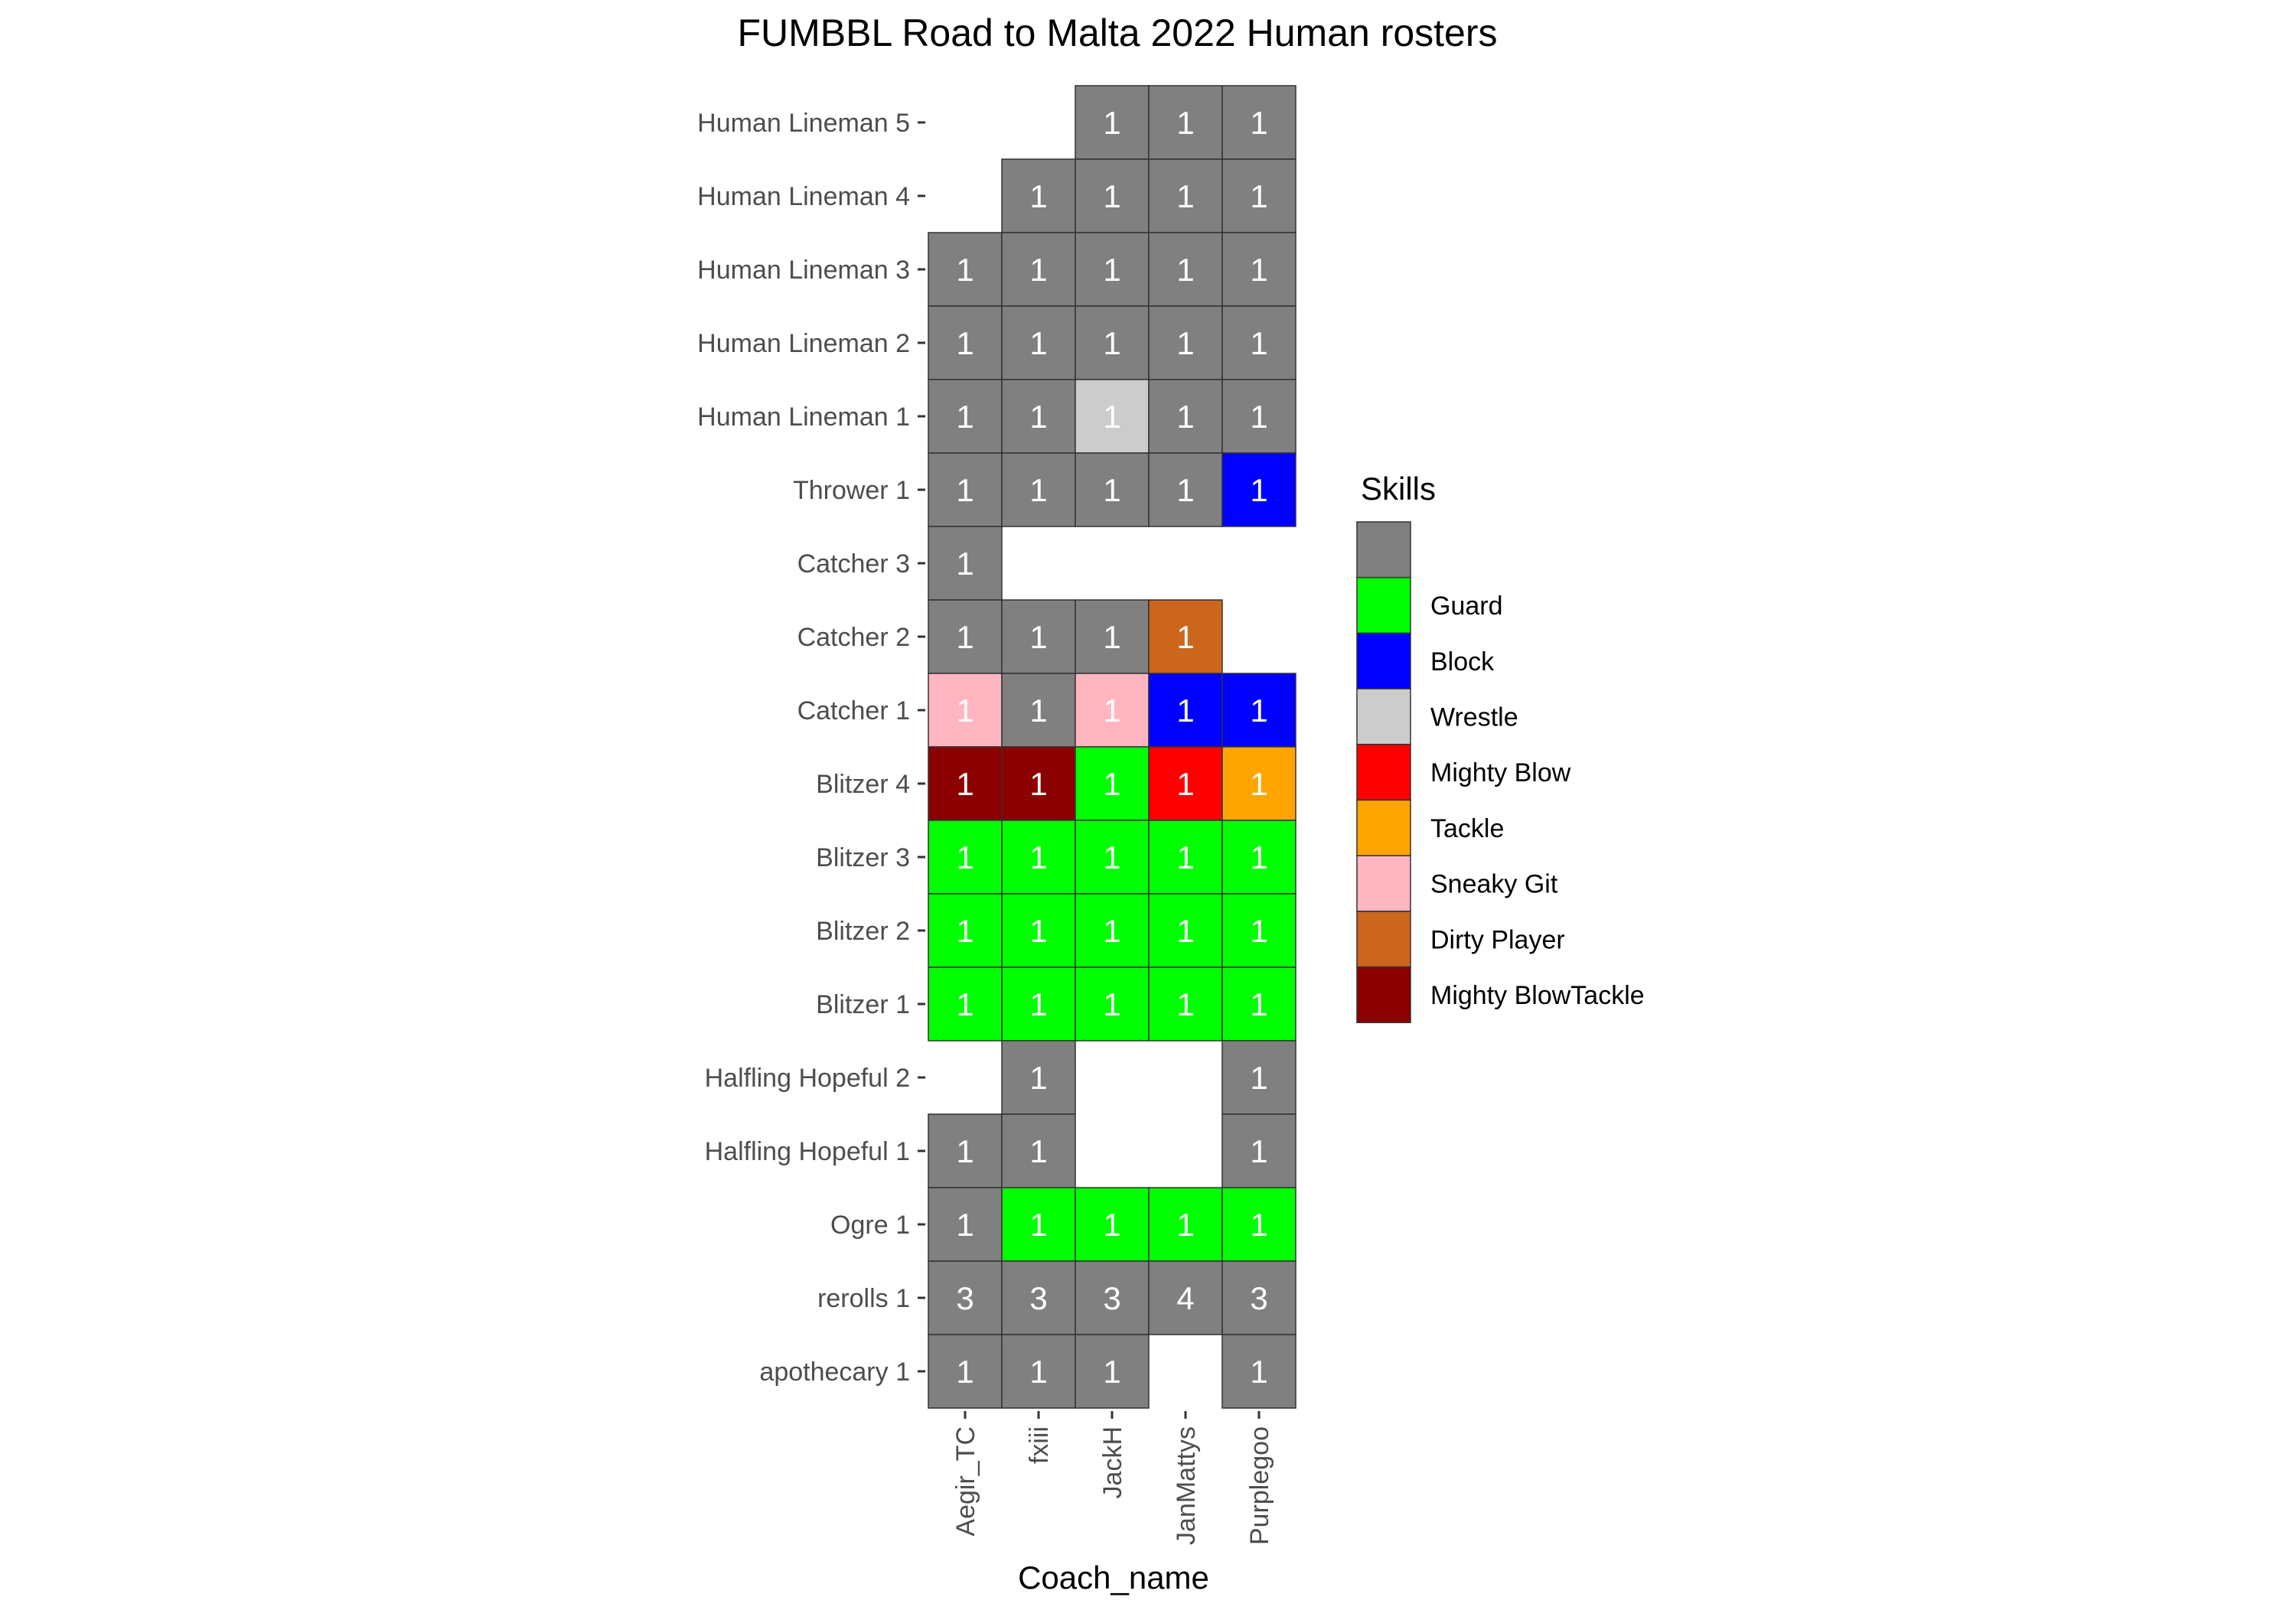 Image resolution: width=2296 pixels, height=1607 pixels. I want to click on heatmap-cell-human-lineman-5-jackh, so click(1112, 122).